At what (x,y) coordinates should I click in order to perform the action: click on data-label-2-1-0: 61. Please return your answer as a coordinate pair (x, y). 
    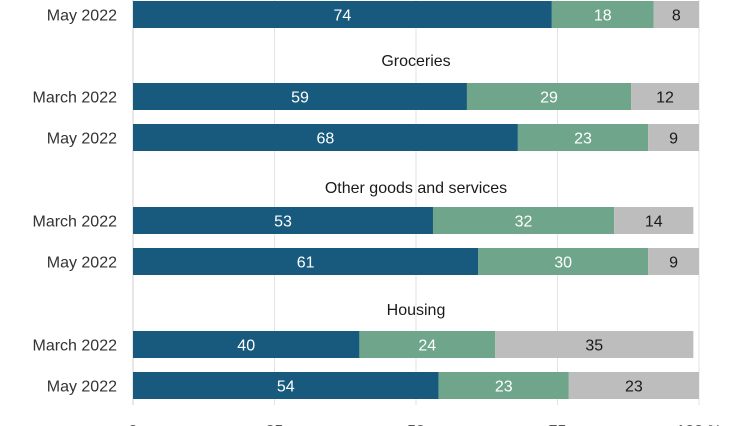
    Looking at the image, I should click on (306, 263).